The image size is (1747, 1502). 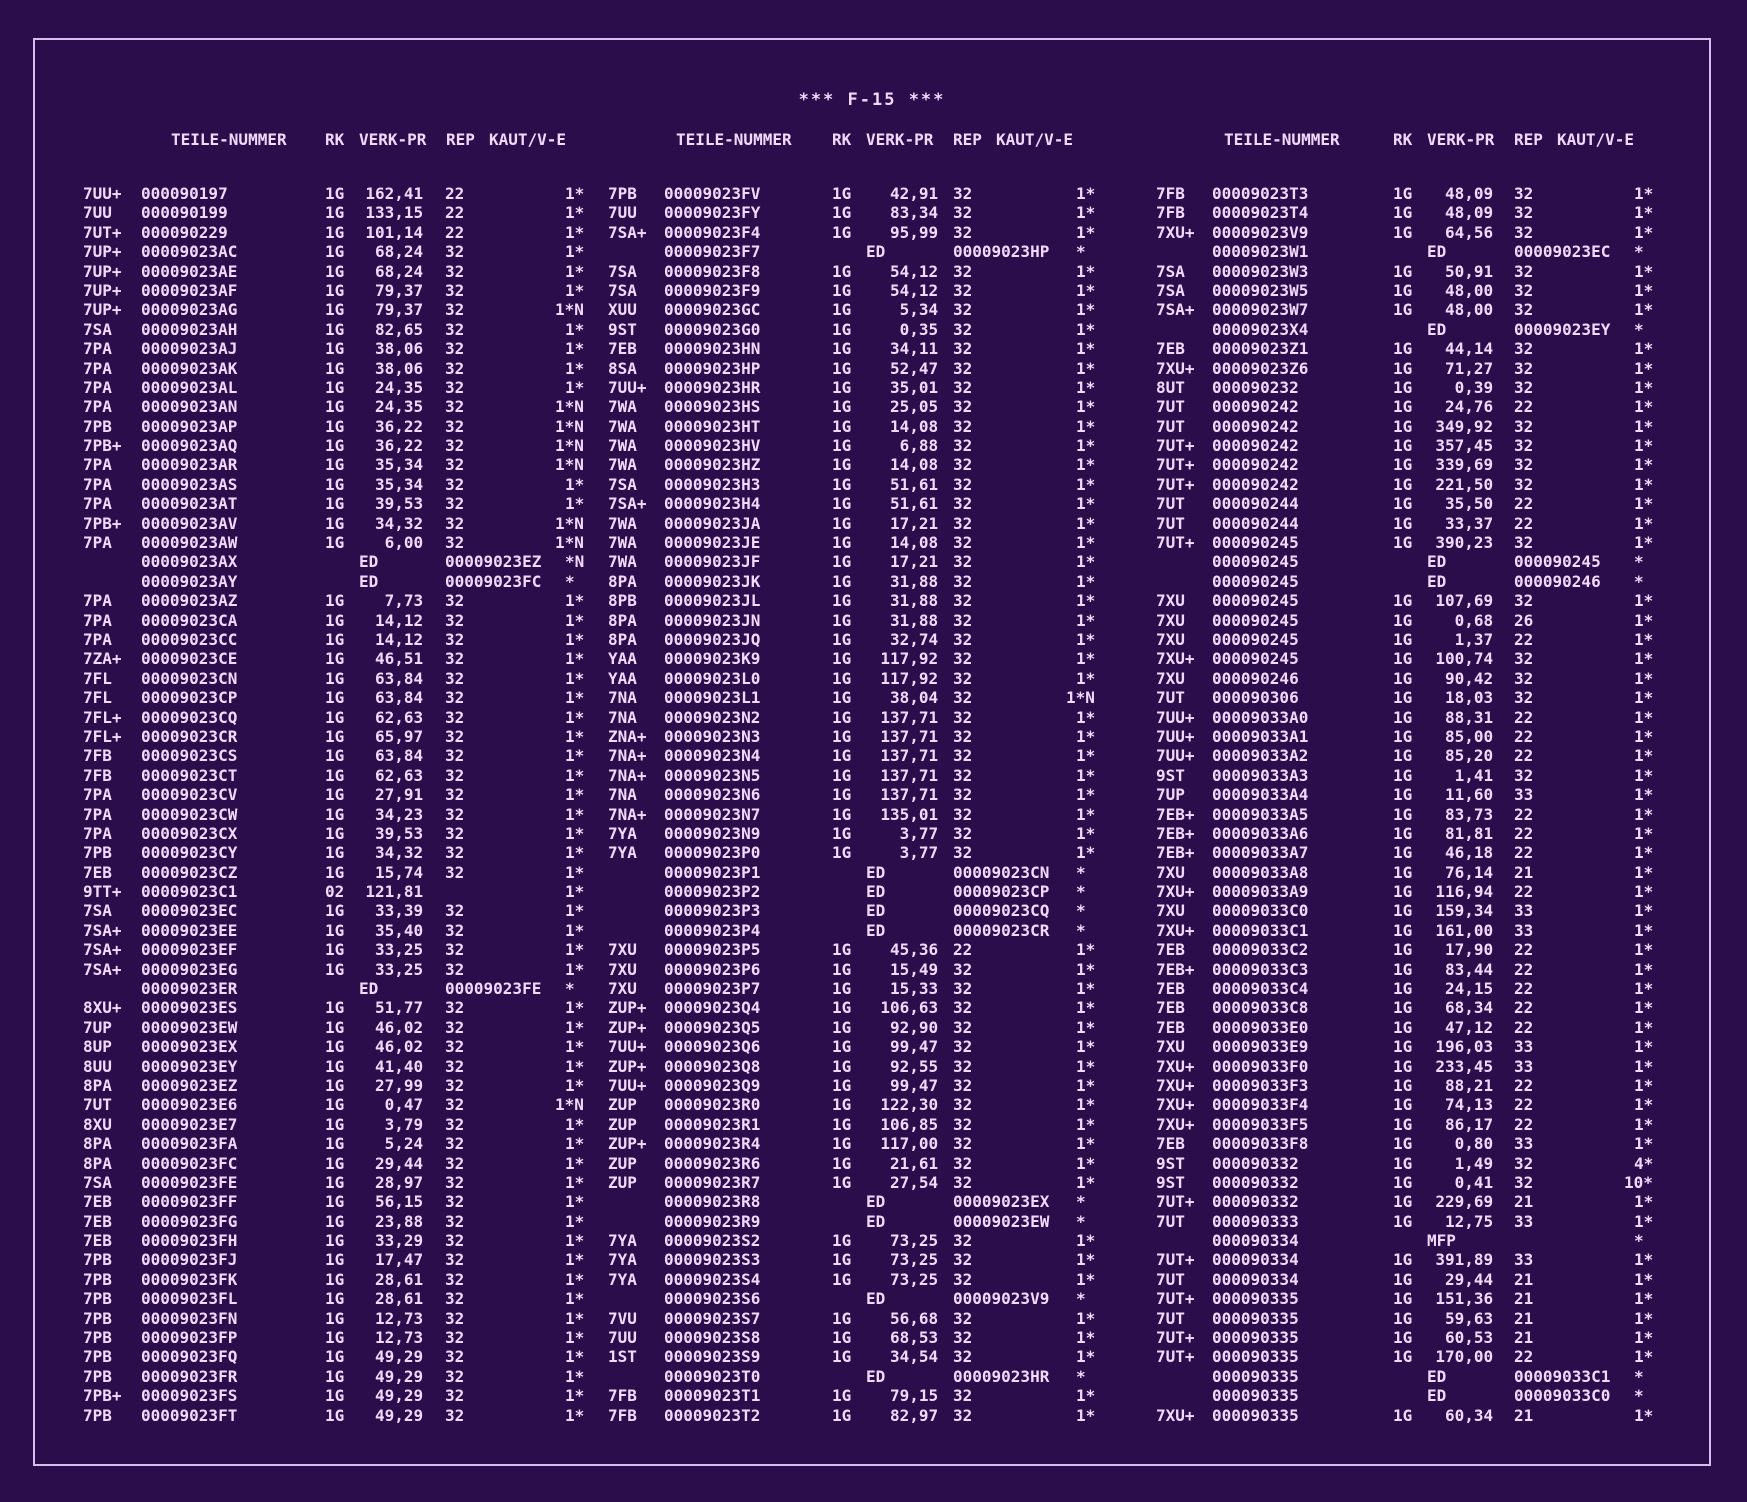 What do you see at coordinates (345, 1201) in the screenshot?
I see `table-row: 7EB 00009023FF 1G 56,15 32 1*` at bounding box center [345, 1201].